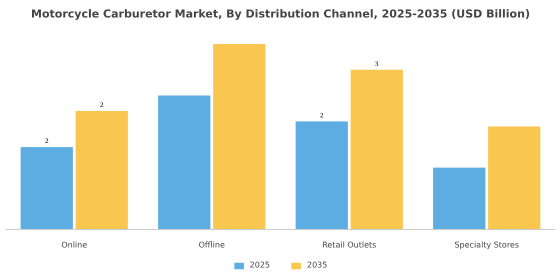 The height and width of the screenshot is (280, 560). I want to click on chart-title: Motorcycle Carburetor Market, By Distribution Channel, 2025-2035 (USD Billion), so click(280, 14).